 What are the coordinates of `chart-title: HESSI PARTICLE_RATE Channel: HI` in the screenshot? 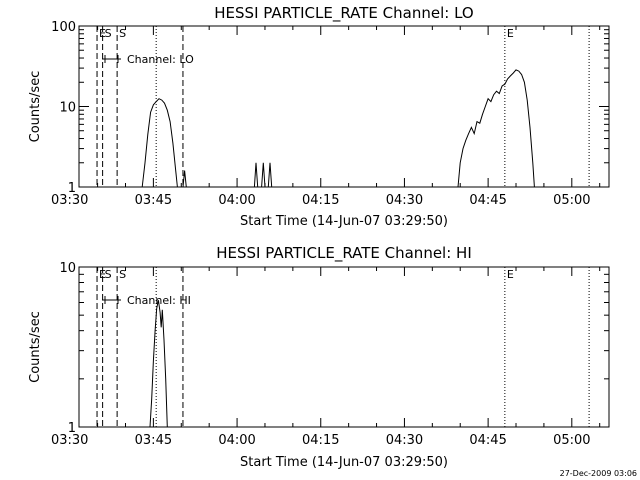 It's located at (344, 253).